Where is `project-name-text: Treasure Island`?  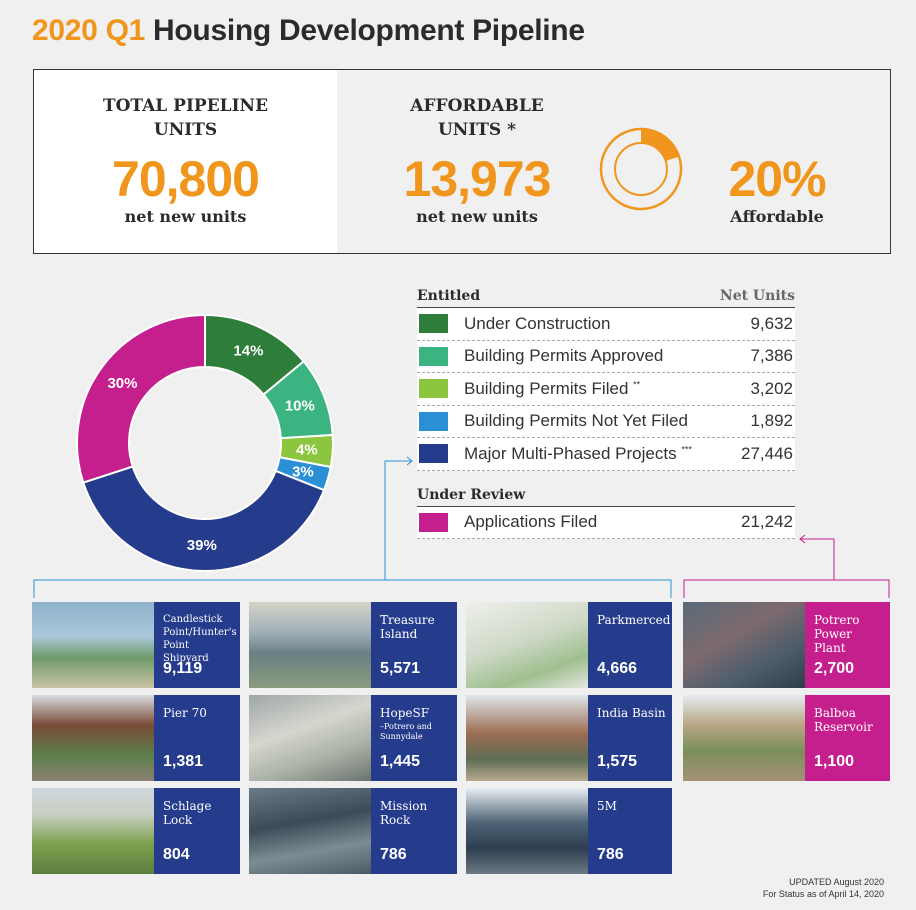
project-name-text: Treasure Island is located at coordinates (407, 627).